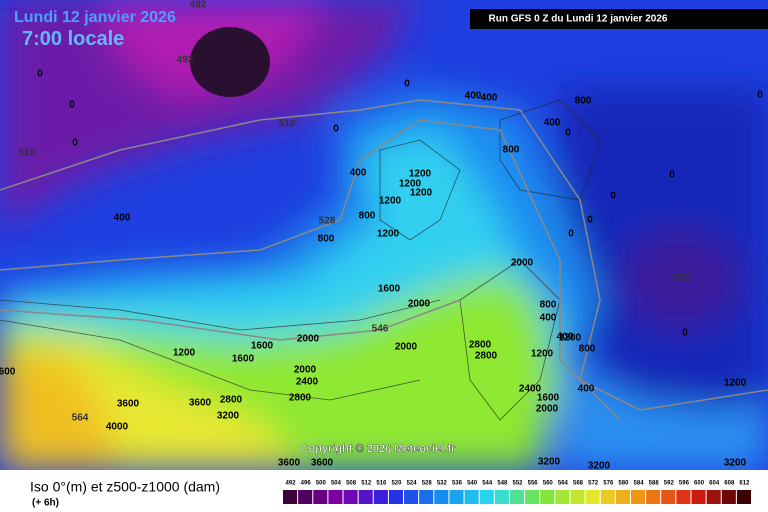  Describe the element at coordinates (669, 484) in the screenshot. I see `scale-label: 592` at that location.